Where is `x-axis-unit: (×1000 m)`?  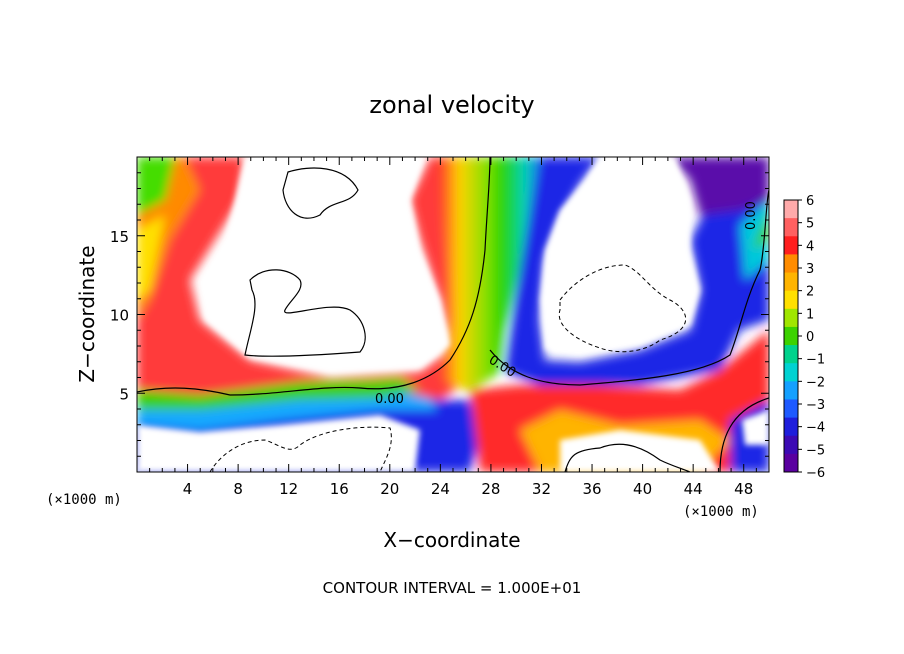 x-axis-unit: (×1000 m) is located at coordinates (721, 512).